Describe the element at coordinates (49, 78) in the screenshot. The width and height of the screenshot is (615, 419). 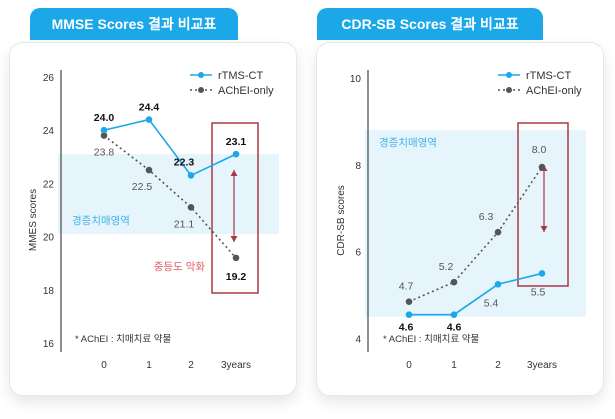
I see `mmse-y-tick: 26` at that location.